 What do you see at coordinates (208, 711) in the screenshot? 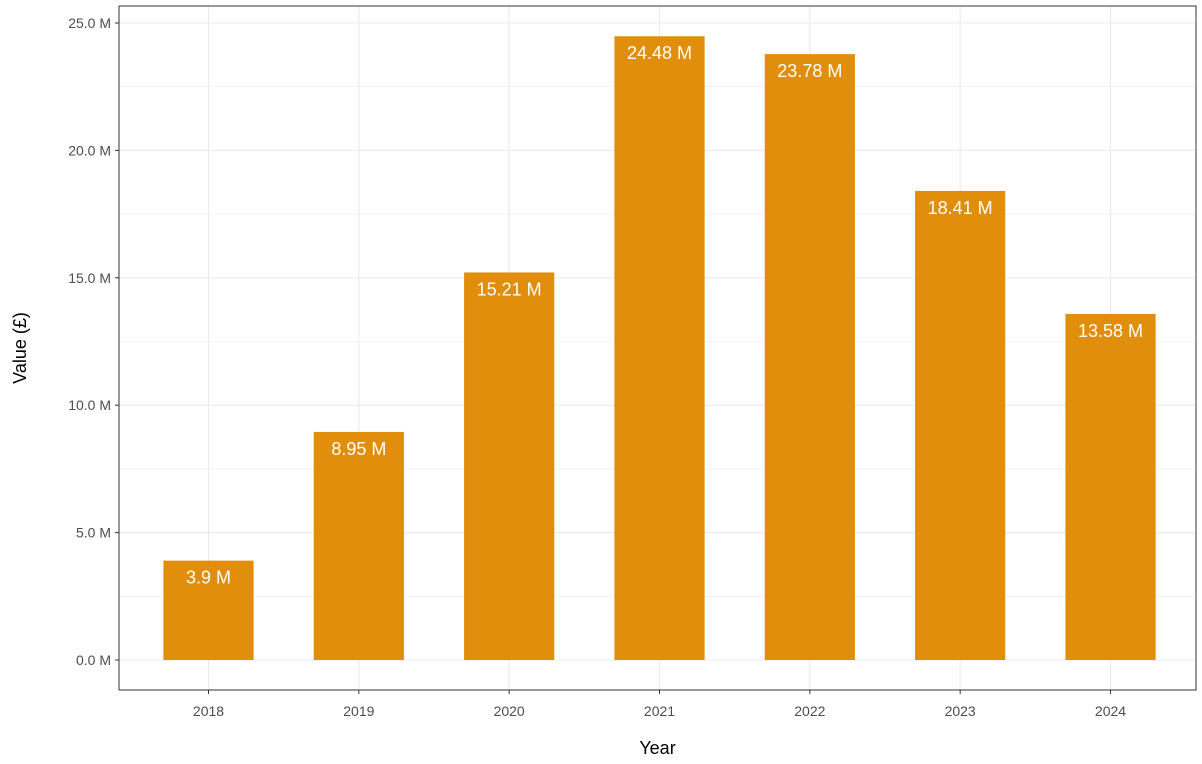
I see `x-tick-label: 2018` at bounding box center [208, 711].